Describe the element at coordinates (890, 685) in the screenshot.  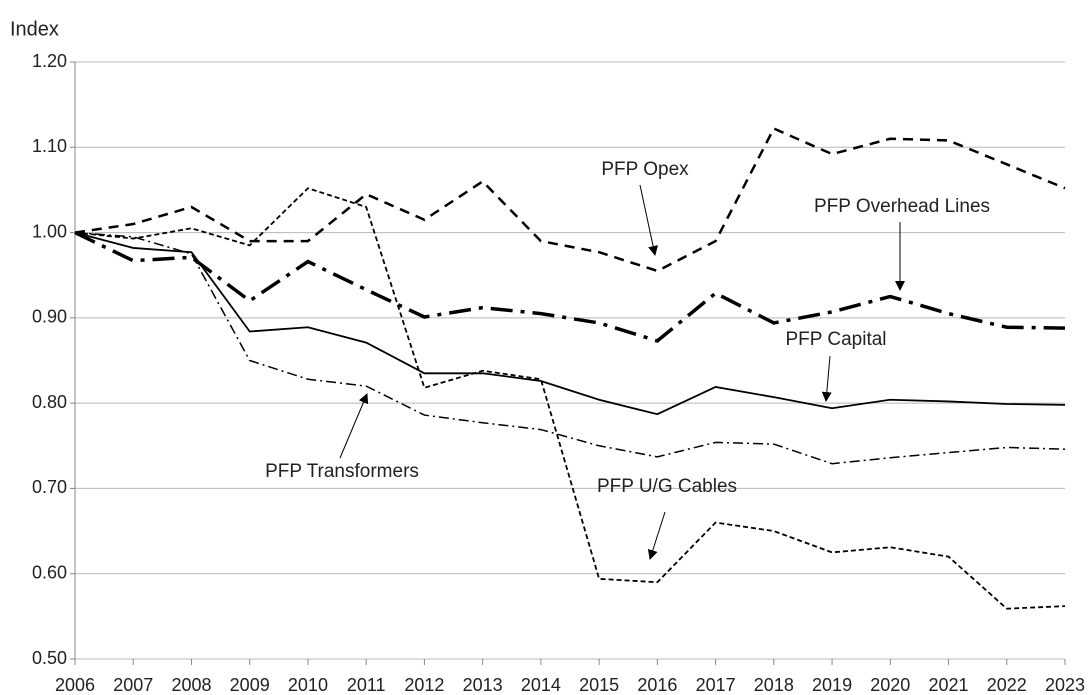
I see `x-tick-label: 2020` at that location.